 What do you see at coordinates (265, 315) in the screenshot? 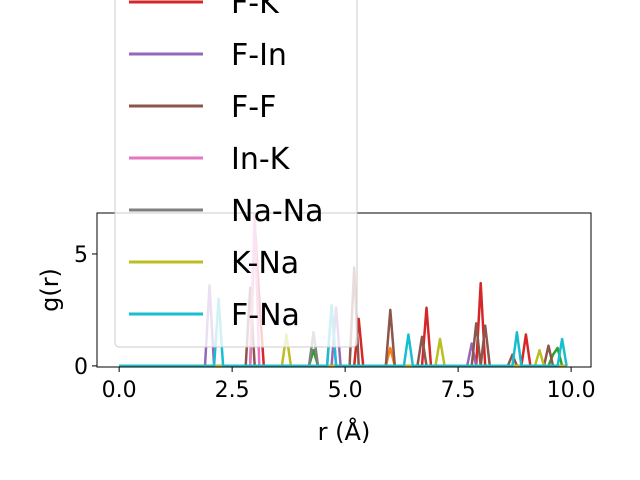
I see `legend-label: F-Na` at bounding box center [265, 315].